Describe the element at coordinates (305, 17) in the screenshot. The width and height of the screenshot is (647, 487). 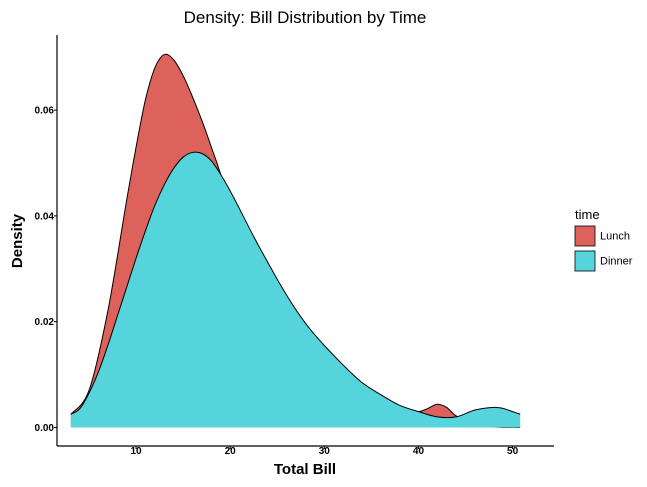
I see `chart-title: Density: Bill Distribution by Time` at that location.